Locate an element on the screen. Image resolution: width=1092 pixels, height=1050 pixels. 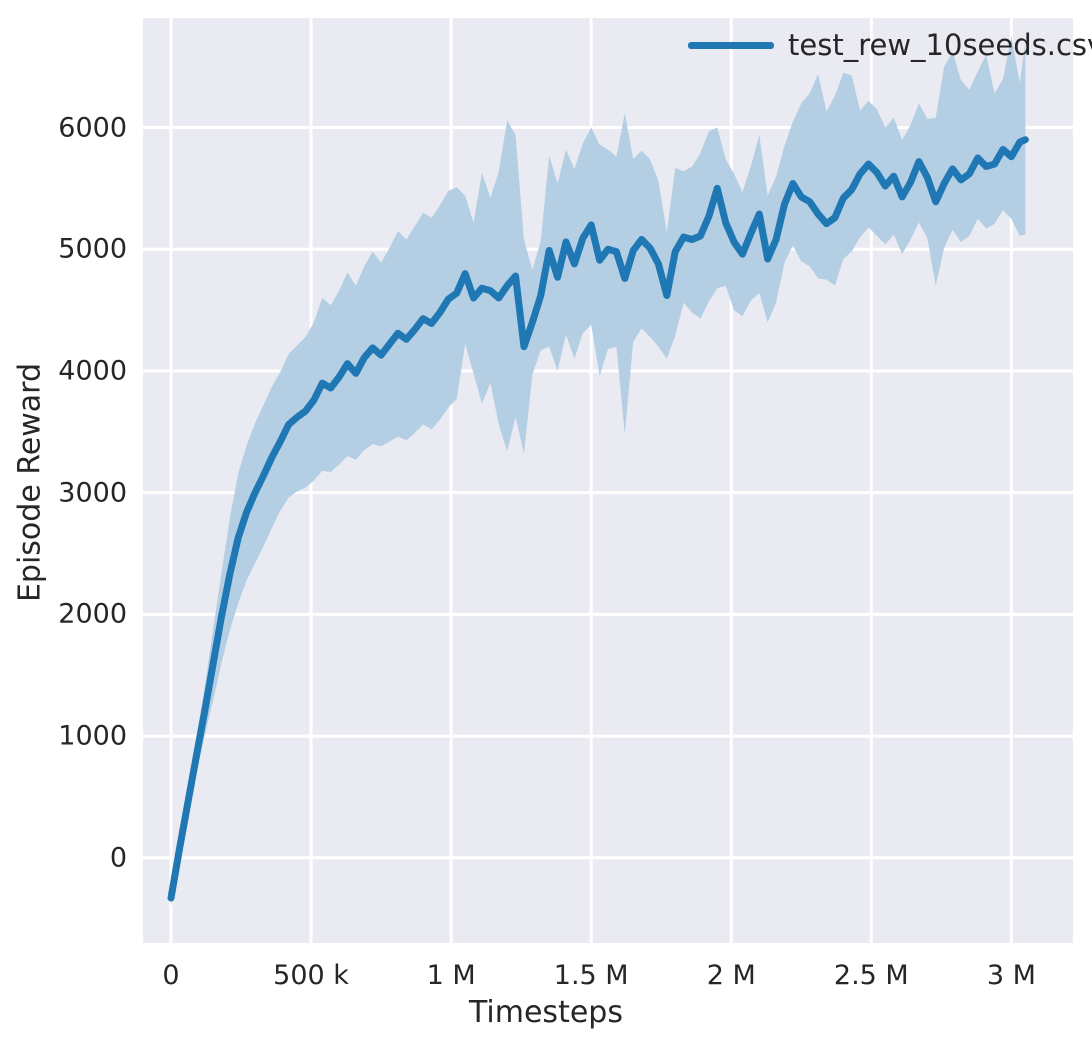
y-tick-label: 4000 is located at coordinates (92, 371).